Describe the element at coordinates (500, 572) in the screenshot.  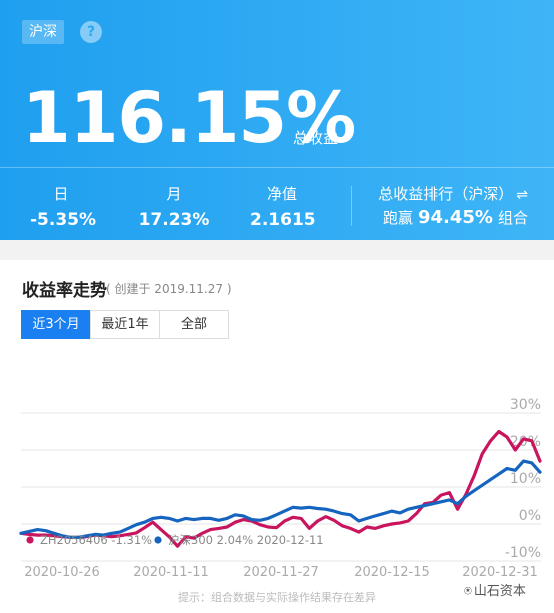
I see `x-tick-label: 2020-12-31` at that location.